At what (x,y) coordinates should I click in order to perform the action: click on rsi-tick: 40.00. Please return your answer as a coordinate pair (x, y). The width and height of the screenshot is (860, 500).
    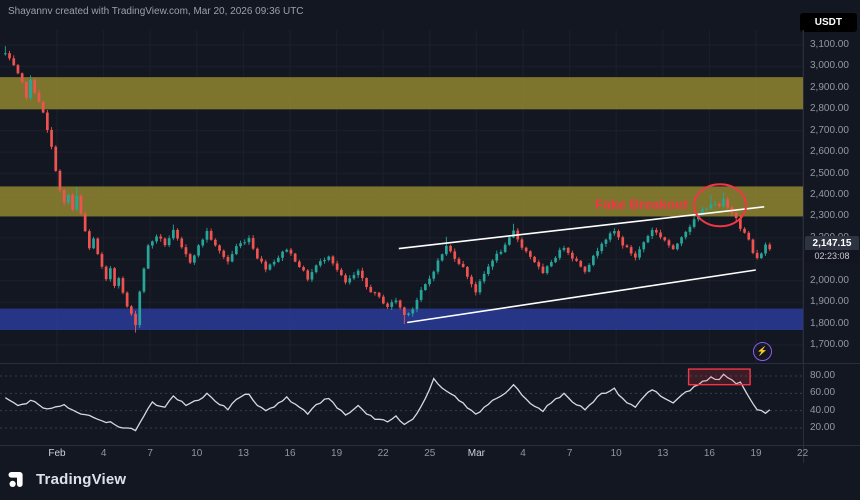
    Looking at the image, I should click on (823, 410).